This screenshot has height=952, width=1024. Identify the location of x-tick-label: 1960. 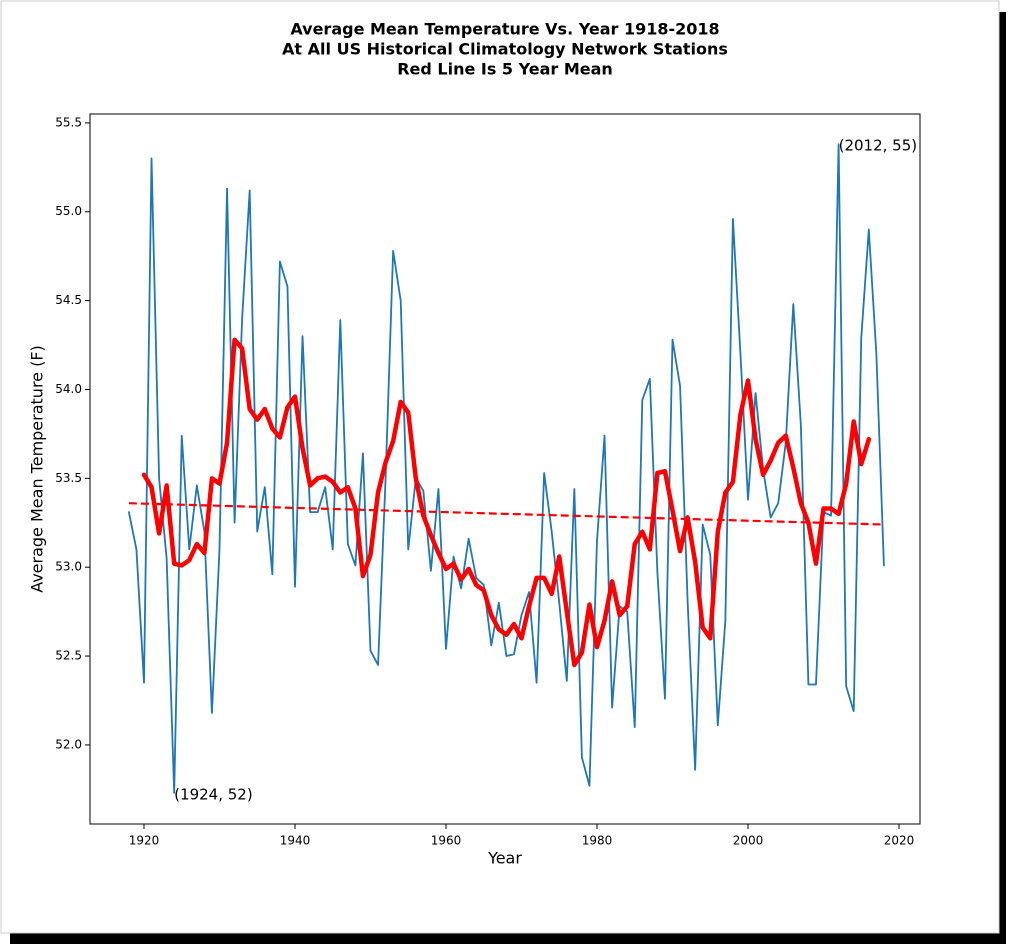
(446, 841).